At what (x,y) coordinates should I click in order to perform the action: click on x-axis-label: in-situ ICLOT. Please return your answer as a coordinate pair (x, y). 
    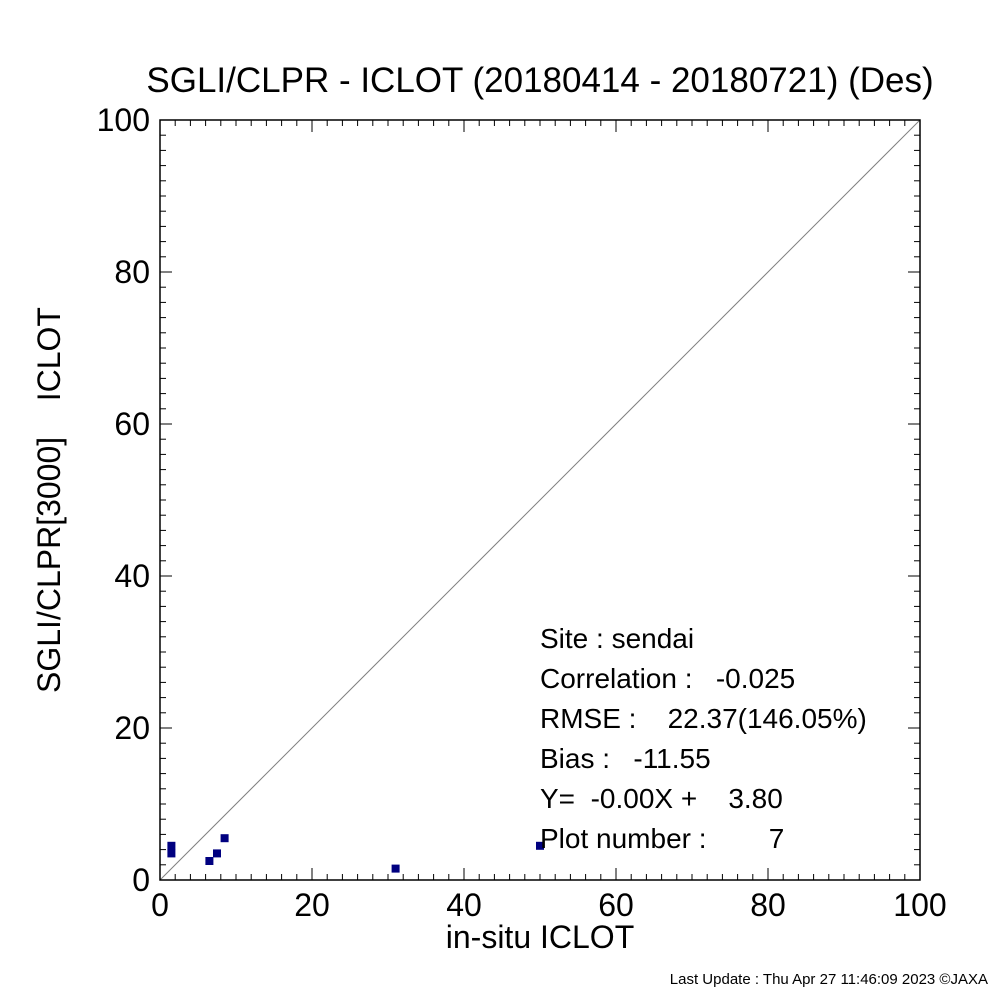
    Looking at the image, I should click on (540, 937).